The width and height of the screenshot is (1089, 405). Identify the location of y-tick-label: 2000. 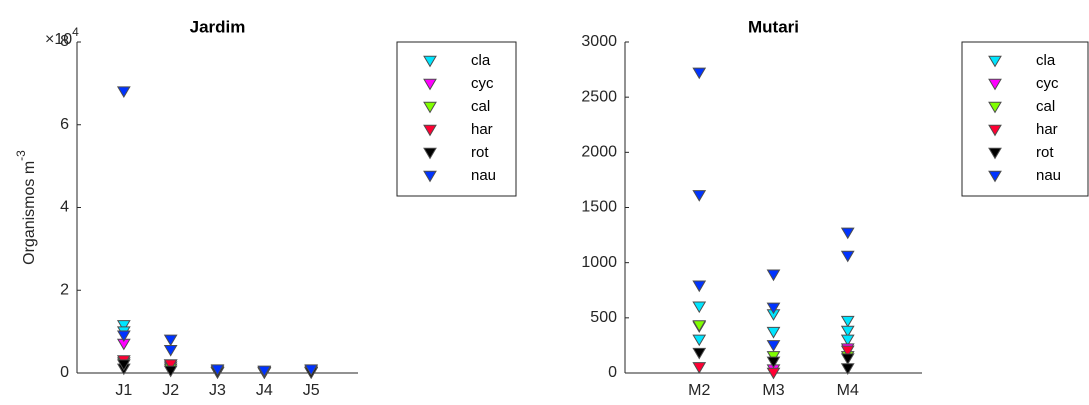
(599, 152).